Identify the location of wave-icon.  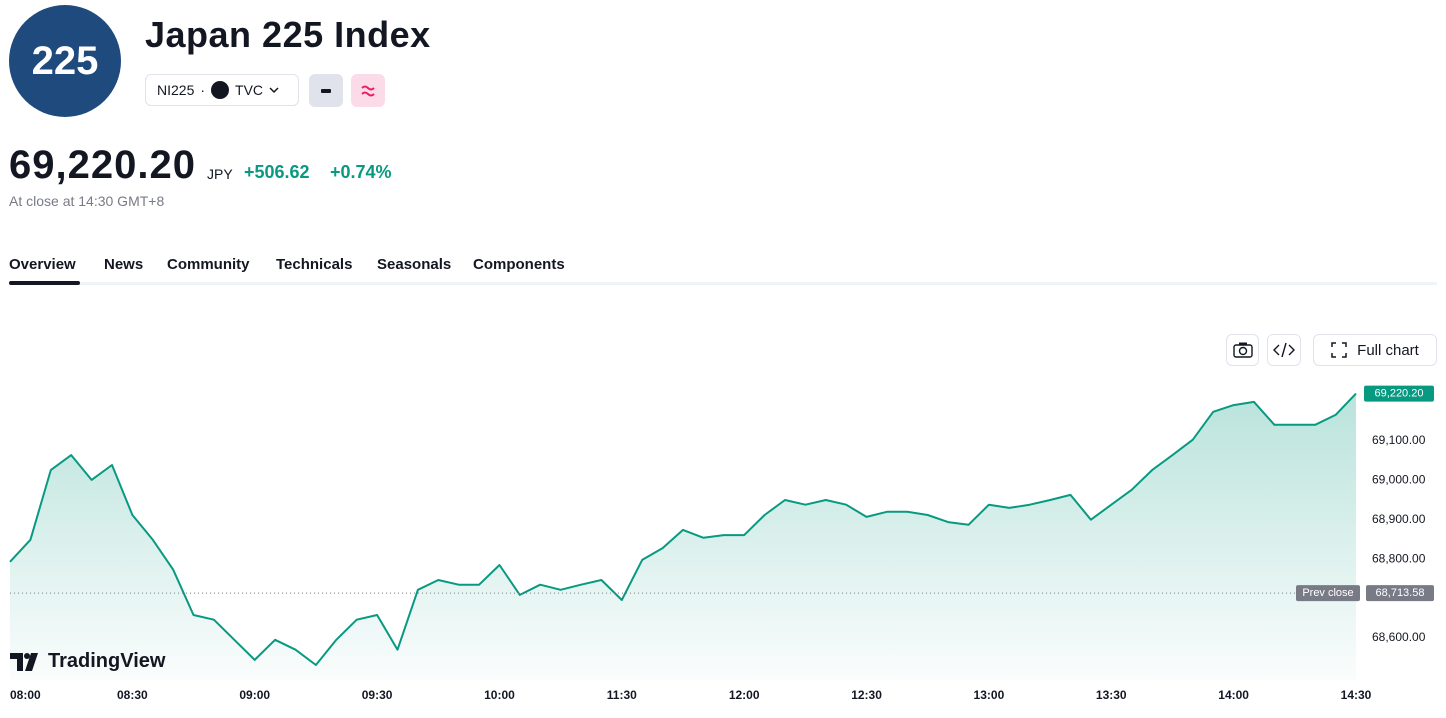
(368, 91).